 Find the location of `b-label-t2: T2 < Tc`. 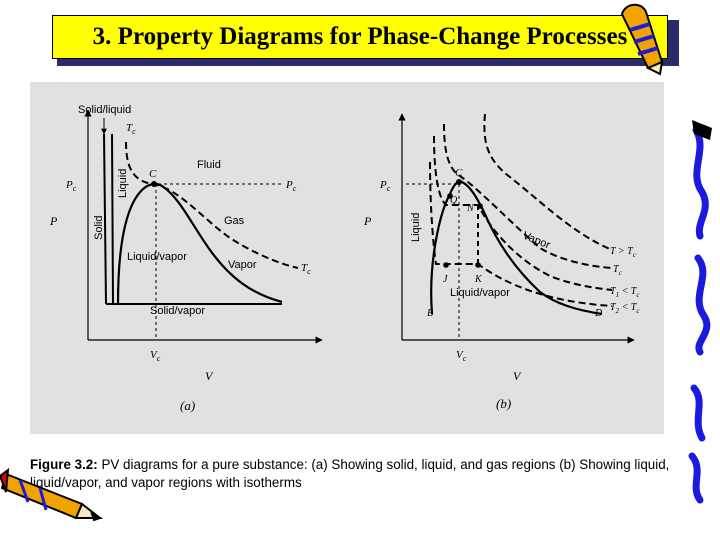

b-label-t2: T2 < Tc is located at coordinates (625, 308).